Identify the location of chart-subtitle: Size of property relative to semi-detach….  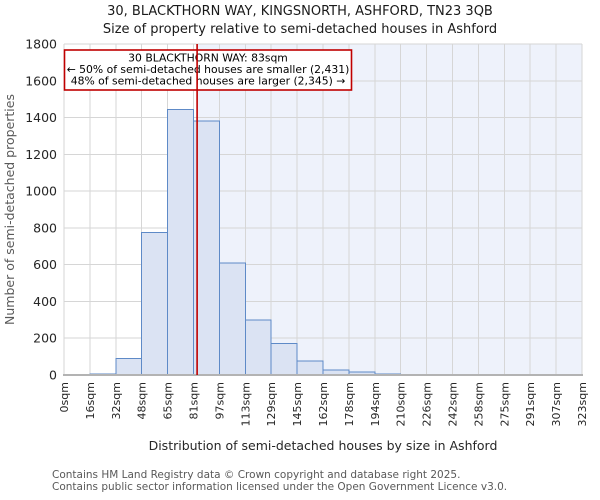
(300, 29).